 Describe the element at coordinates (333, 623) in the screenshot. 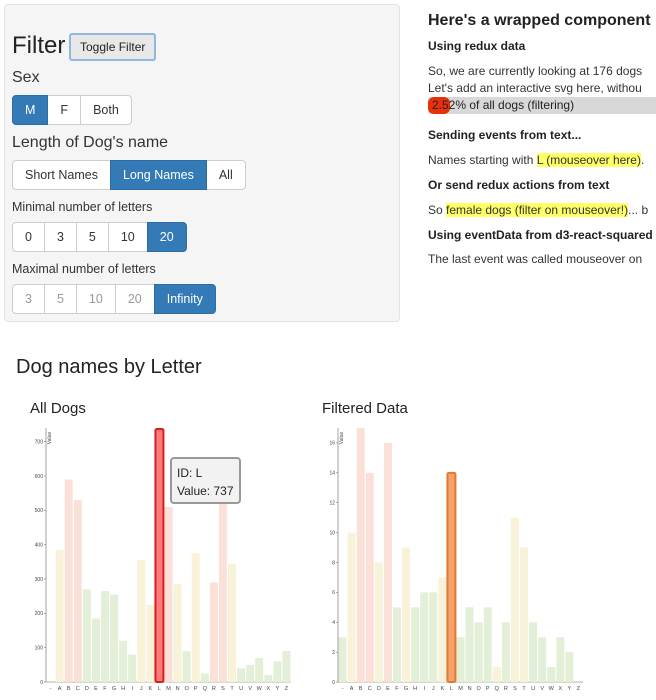

I see `y-tick-label: 4` at that location.